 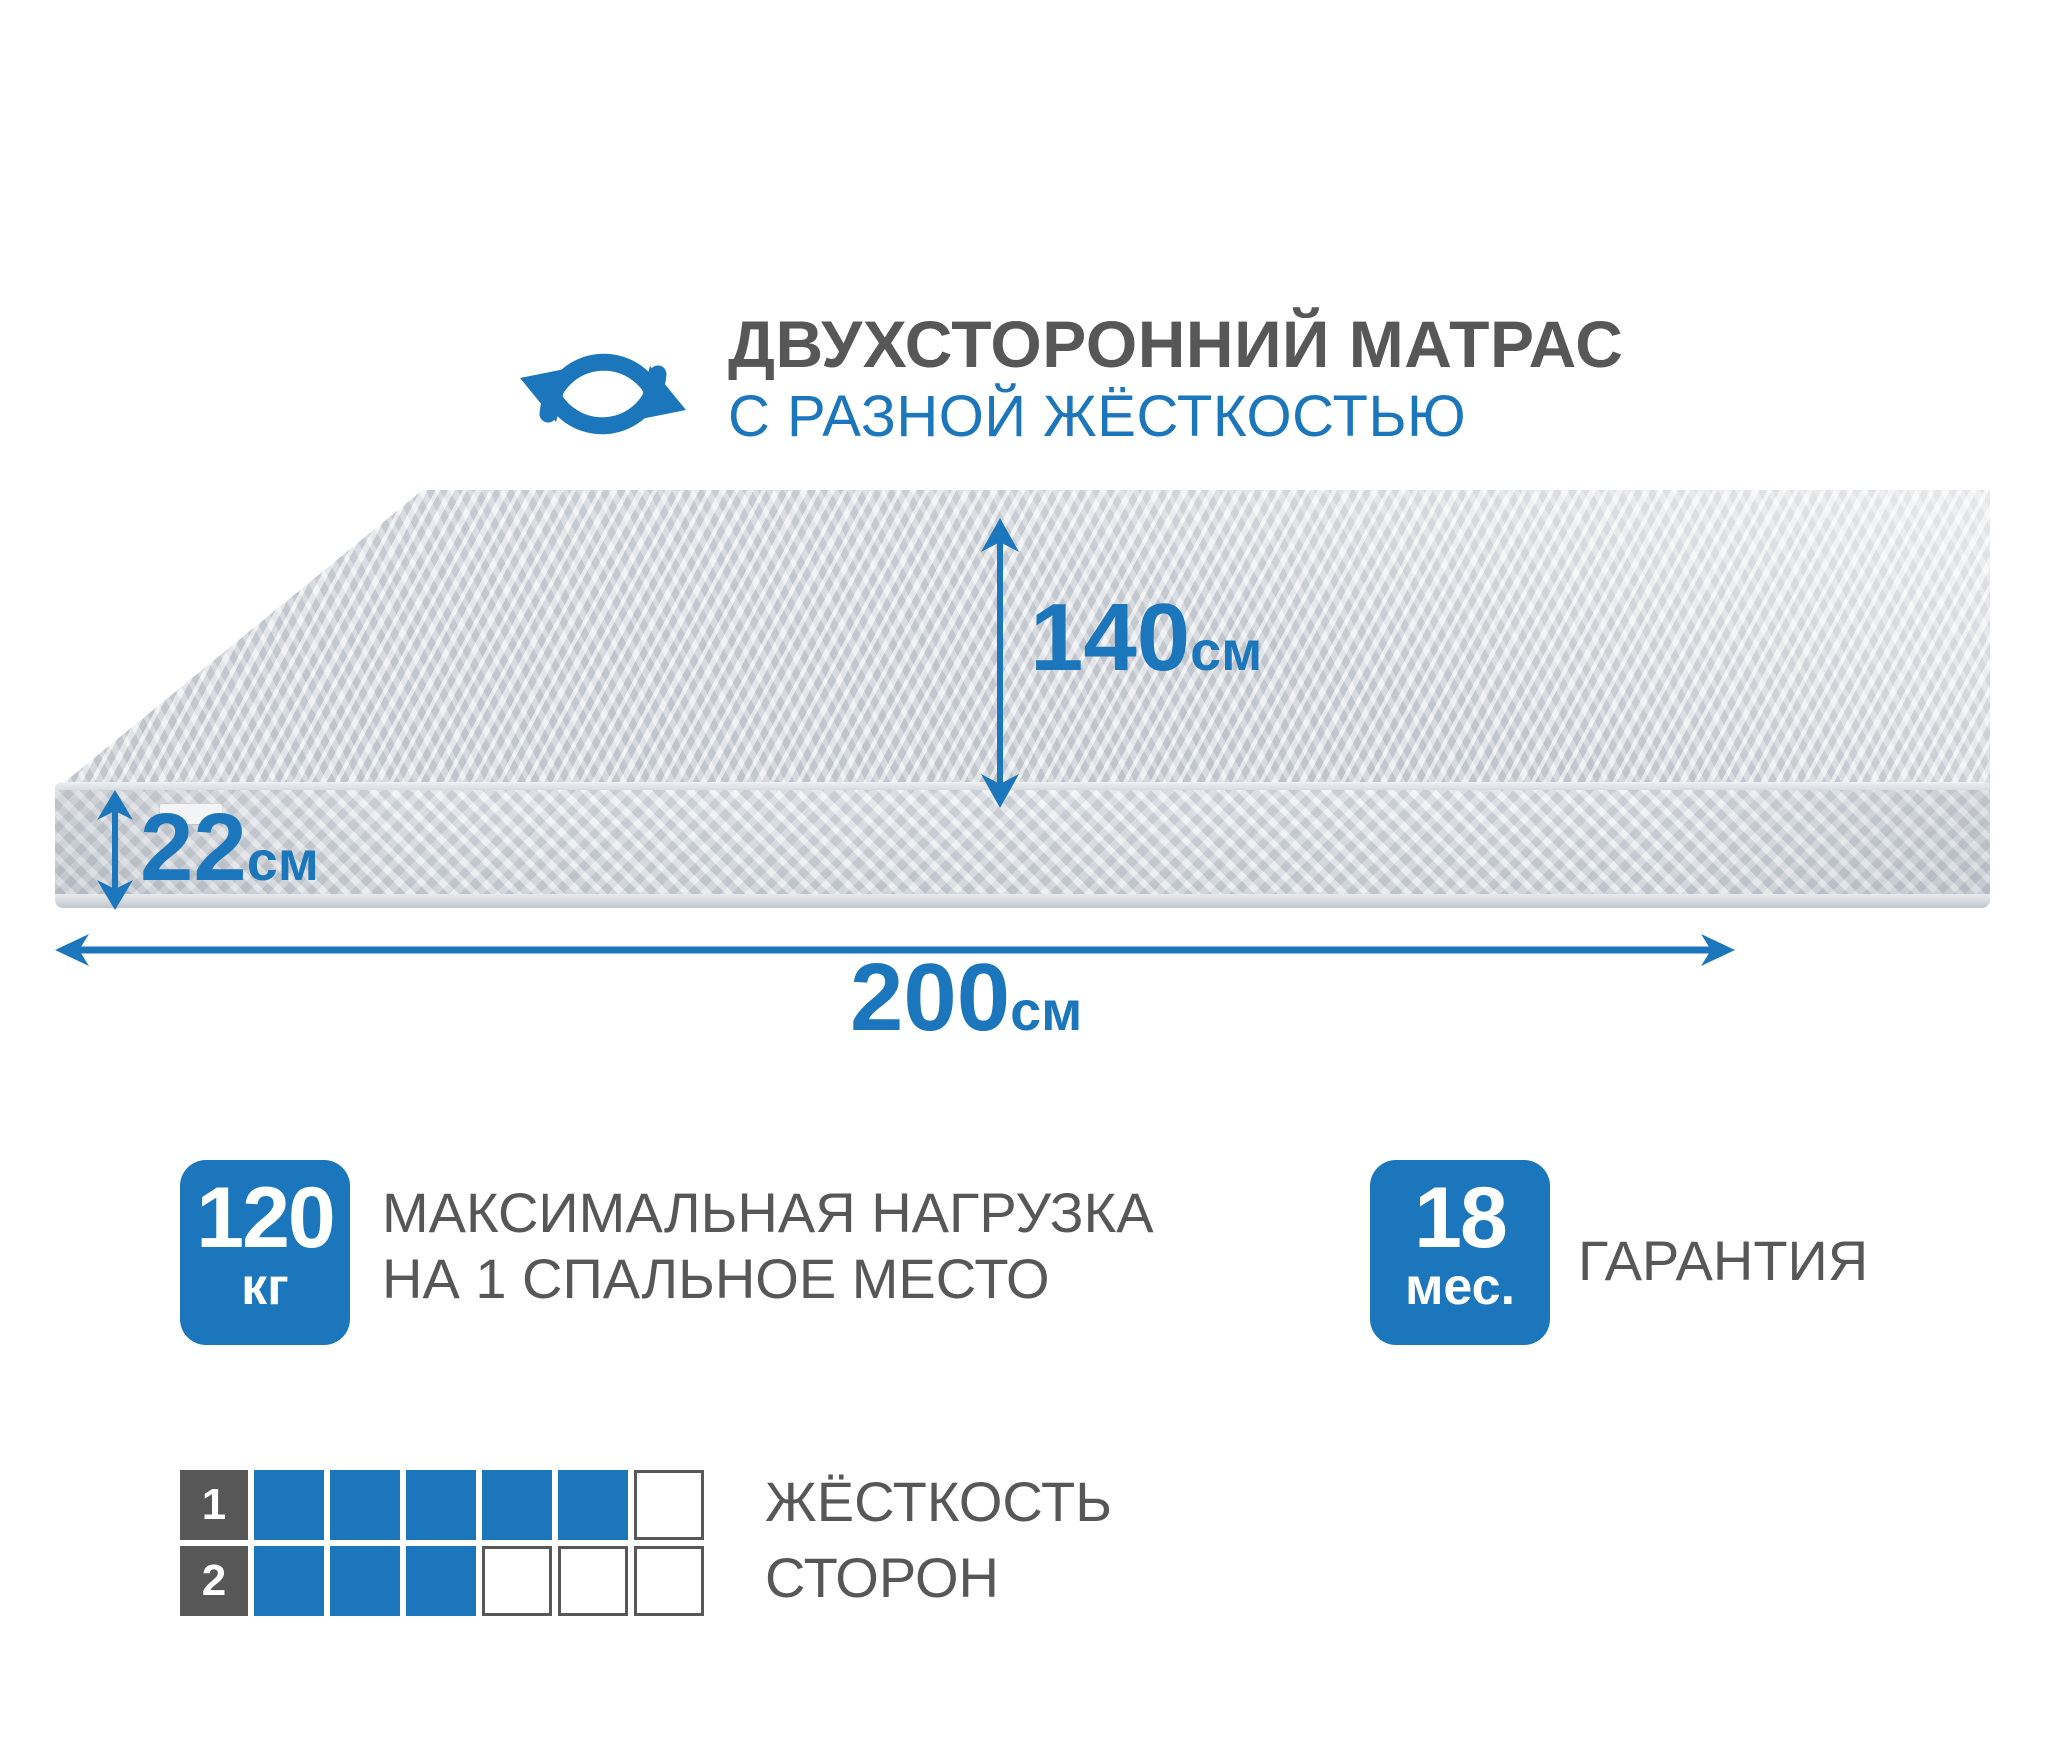 What do you see at coordinates (1022, 846) in the screenshot?
I see `mattress-side-panel` at bounding box center [1022, 846].